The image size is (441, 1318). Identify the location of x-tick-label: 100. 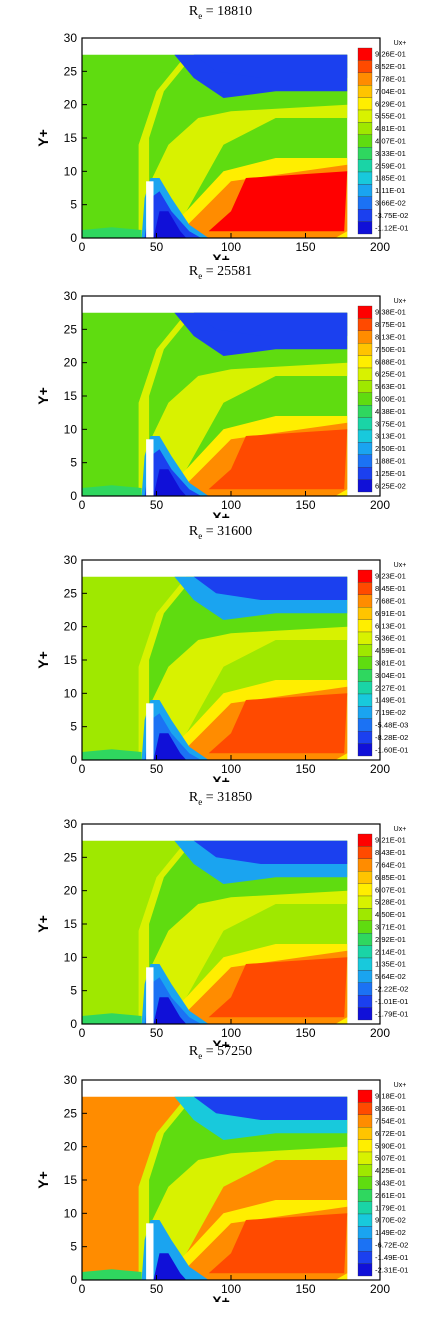
(231, 505).